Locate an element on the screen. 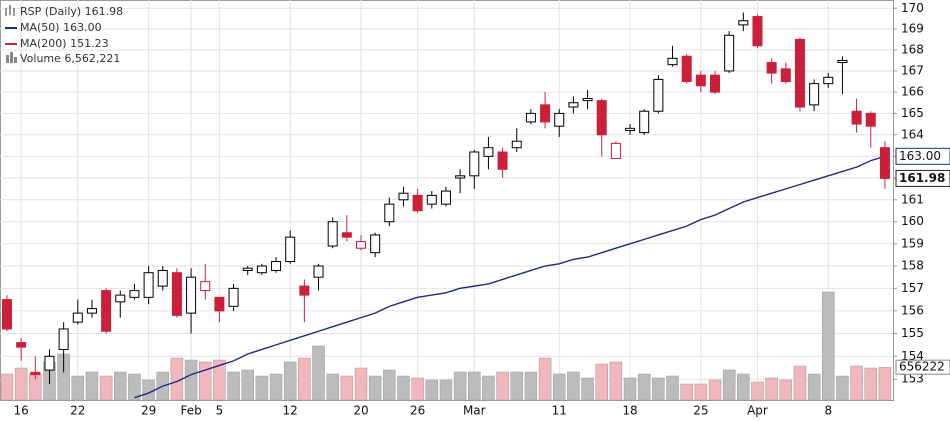 This screenshot has width=950, height=421. x-tick-label: Apr is located at coordinates (757, 411).